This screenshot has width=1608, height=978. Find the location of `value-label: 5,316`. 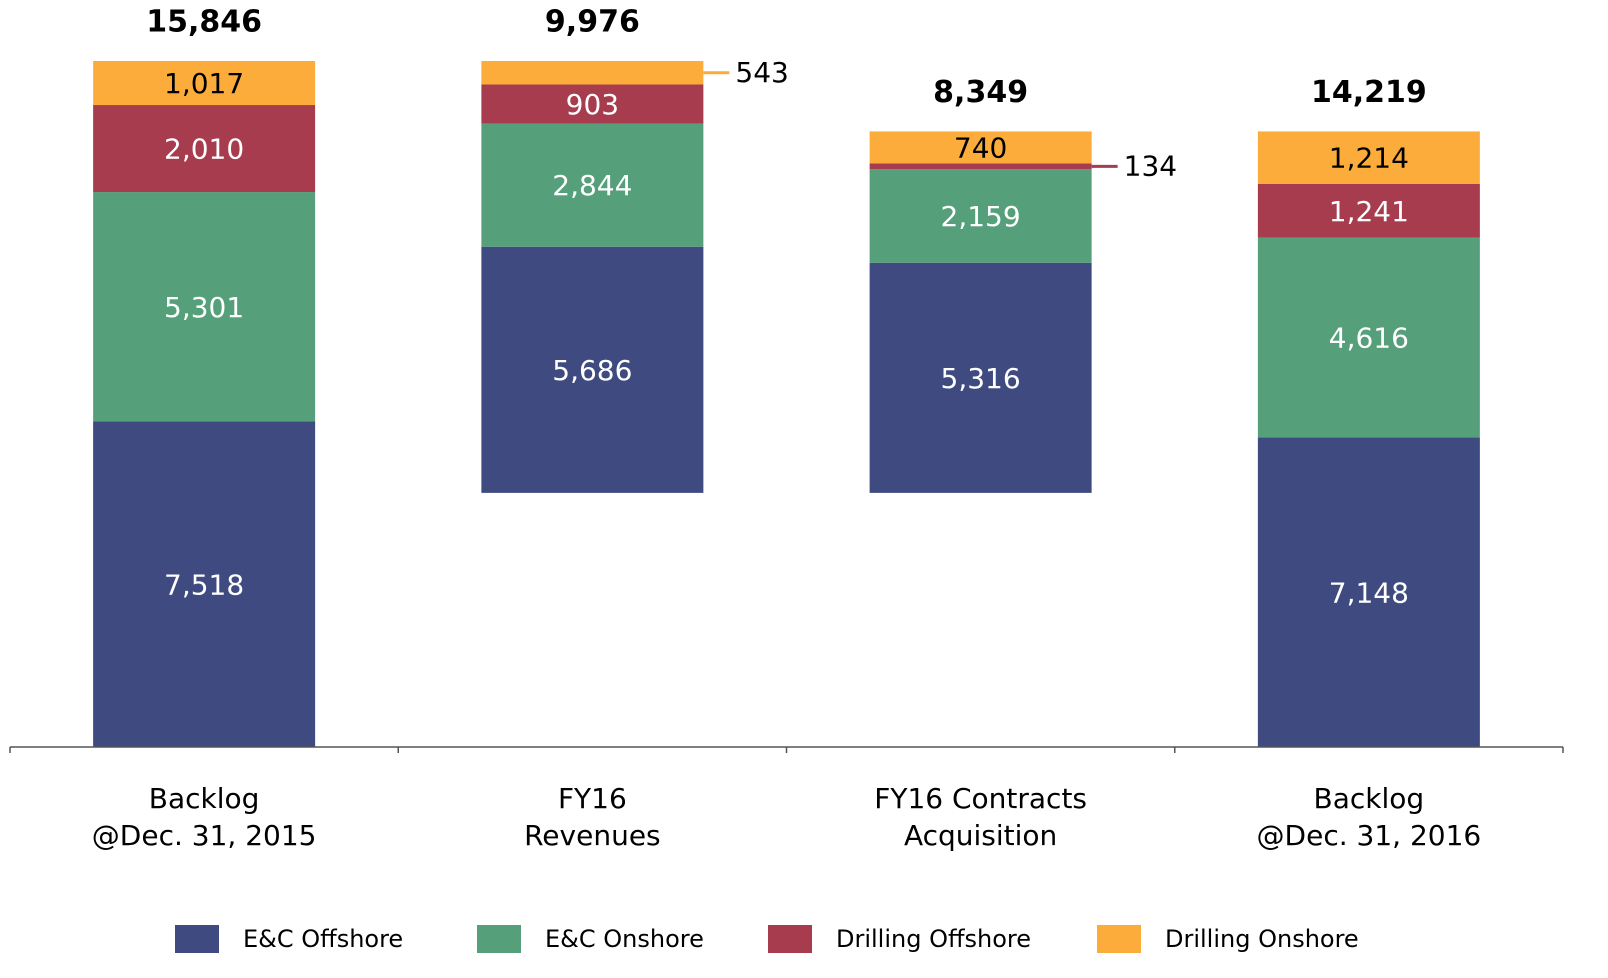

value-label: 5,316 is located at coordinates (981, 378).